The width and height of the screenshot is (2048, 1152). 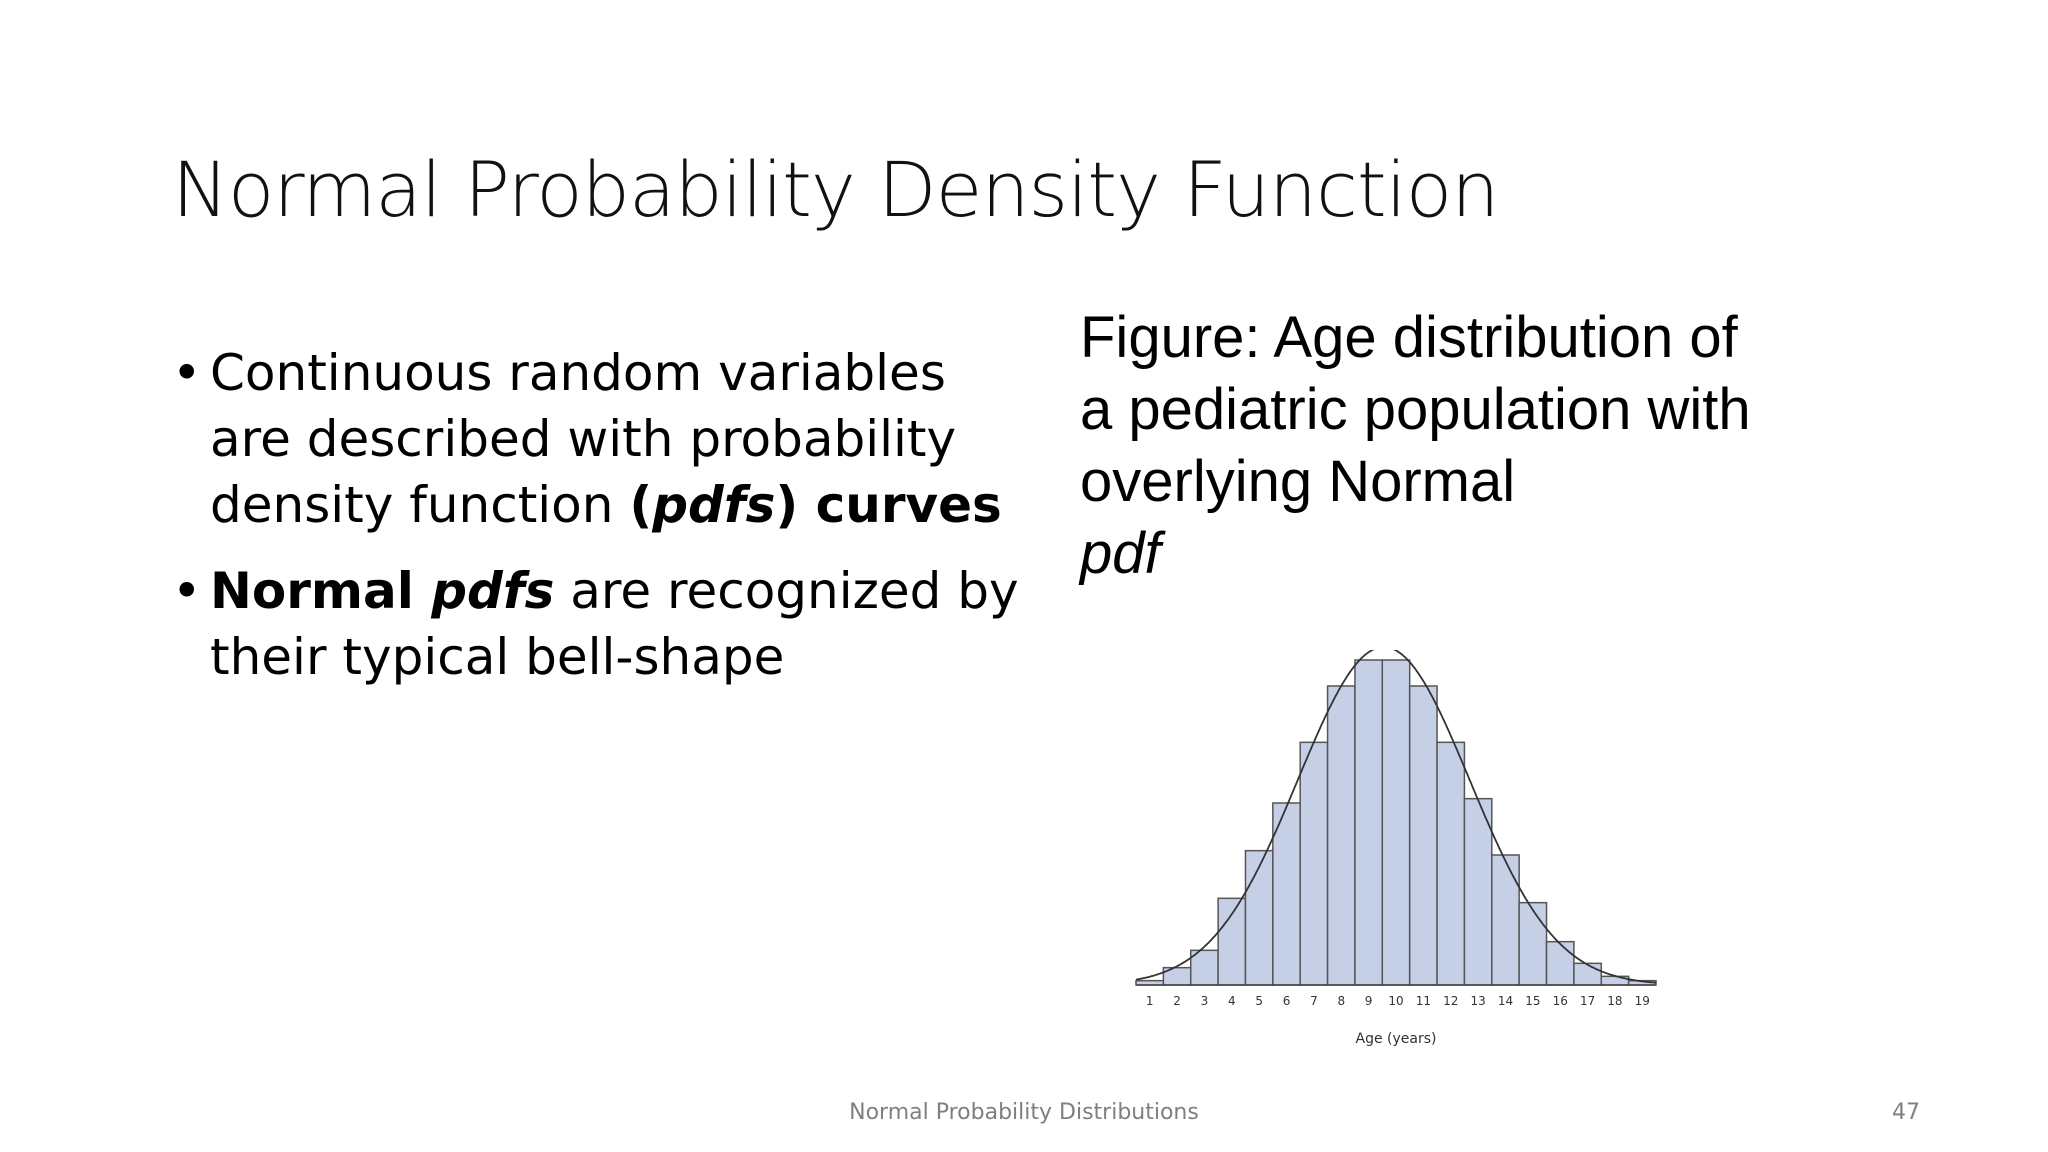 I want to click on x-tick-label: 5, so click(x=1259, y=1001).